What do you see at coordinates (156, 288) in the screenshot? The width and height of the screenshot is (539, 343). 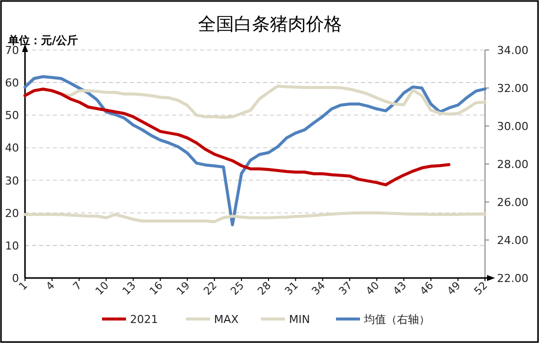 I see `x-tick-label: 16` at bounding box center [156, 288].